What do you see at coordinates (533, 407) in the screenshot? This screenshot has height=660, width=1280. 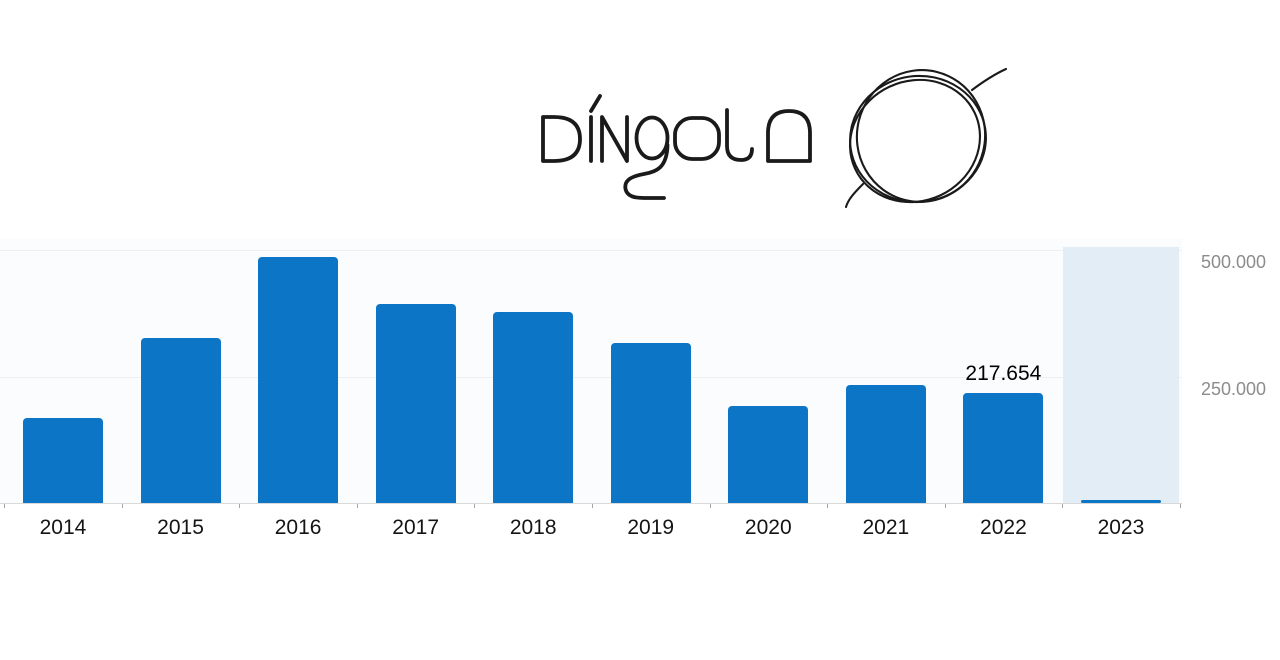 I see `bar-2018` at bounding box center [533, 407].